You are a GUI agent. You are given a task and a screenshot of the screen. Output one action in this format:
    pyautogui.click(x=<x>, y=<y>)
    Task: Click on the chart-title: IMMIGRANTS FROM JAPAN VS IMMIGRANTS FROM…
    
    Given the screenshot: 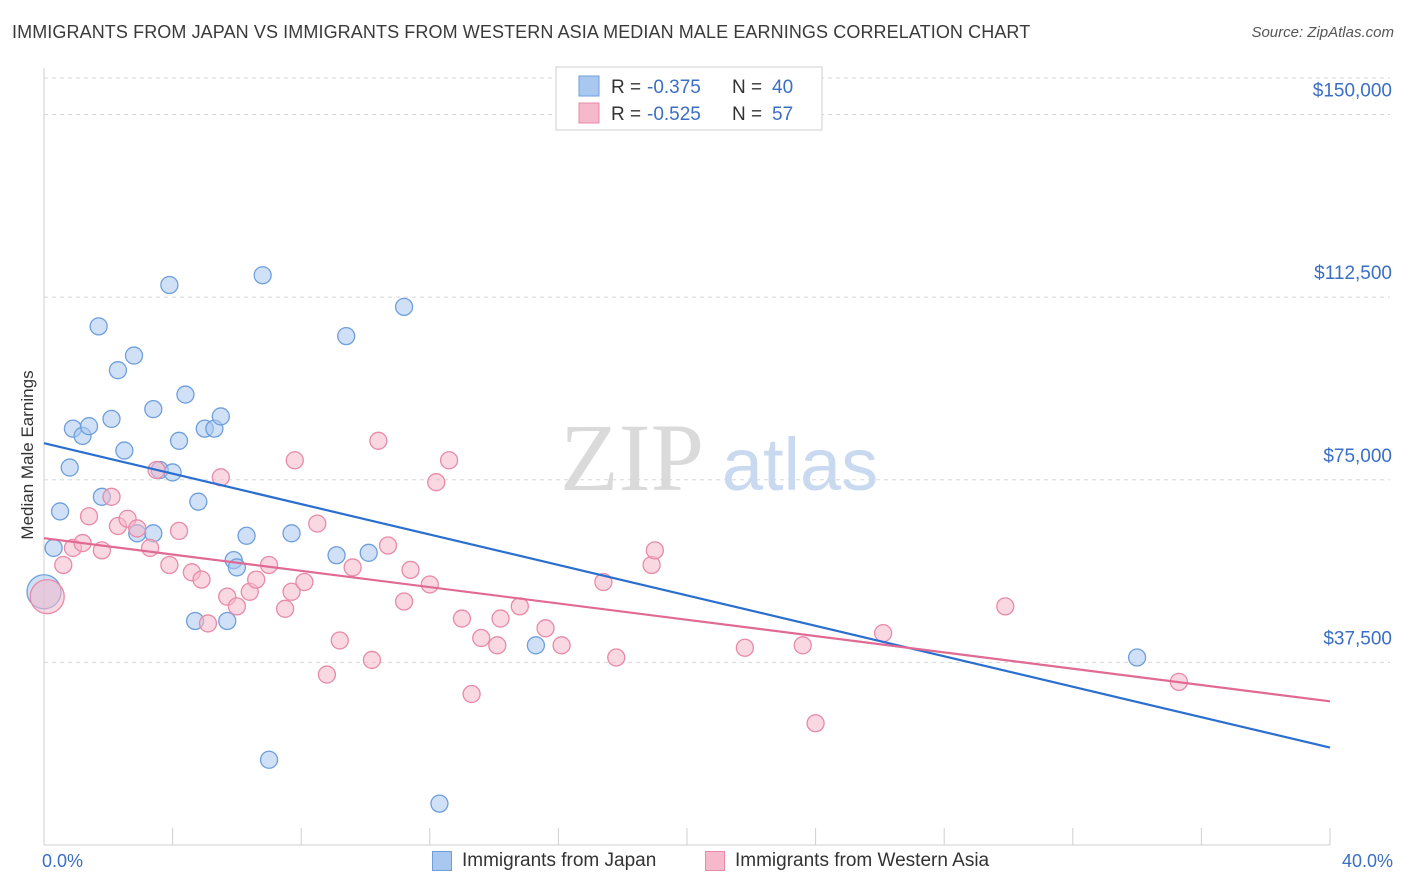 What is the action you would take?
    pyautogui.click(x=521, y=32)
    